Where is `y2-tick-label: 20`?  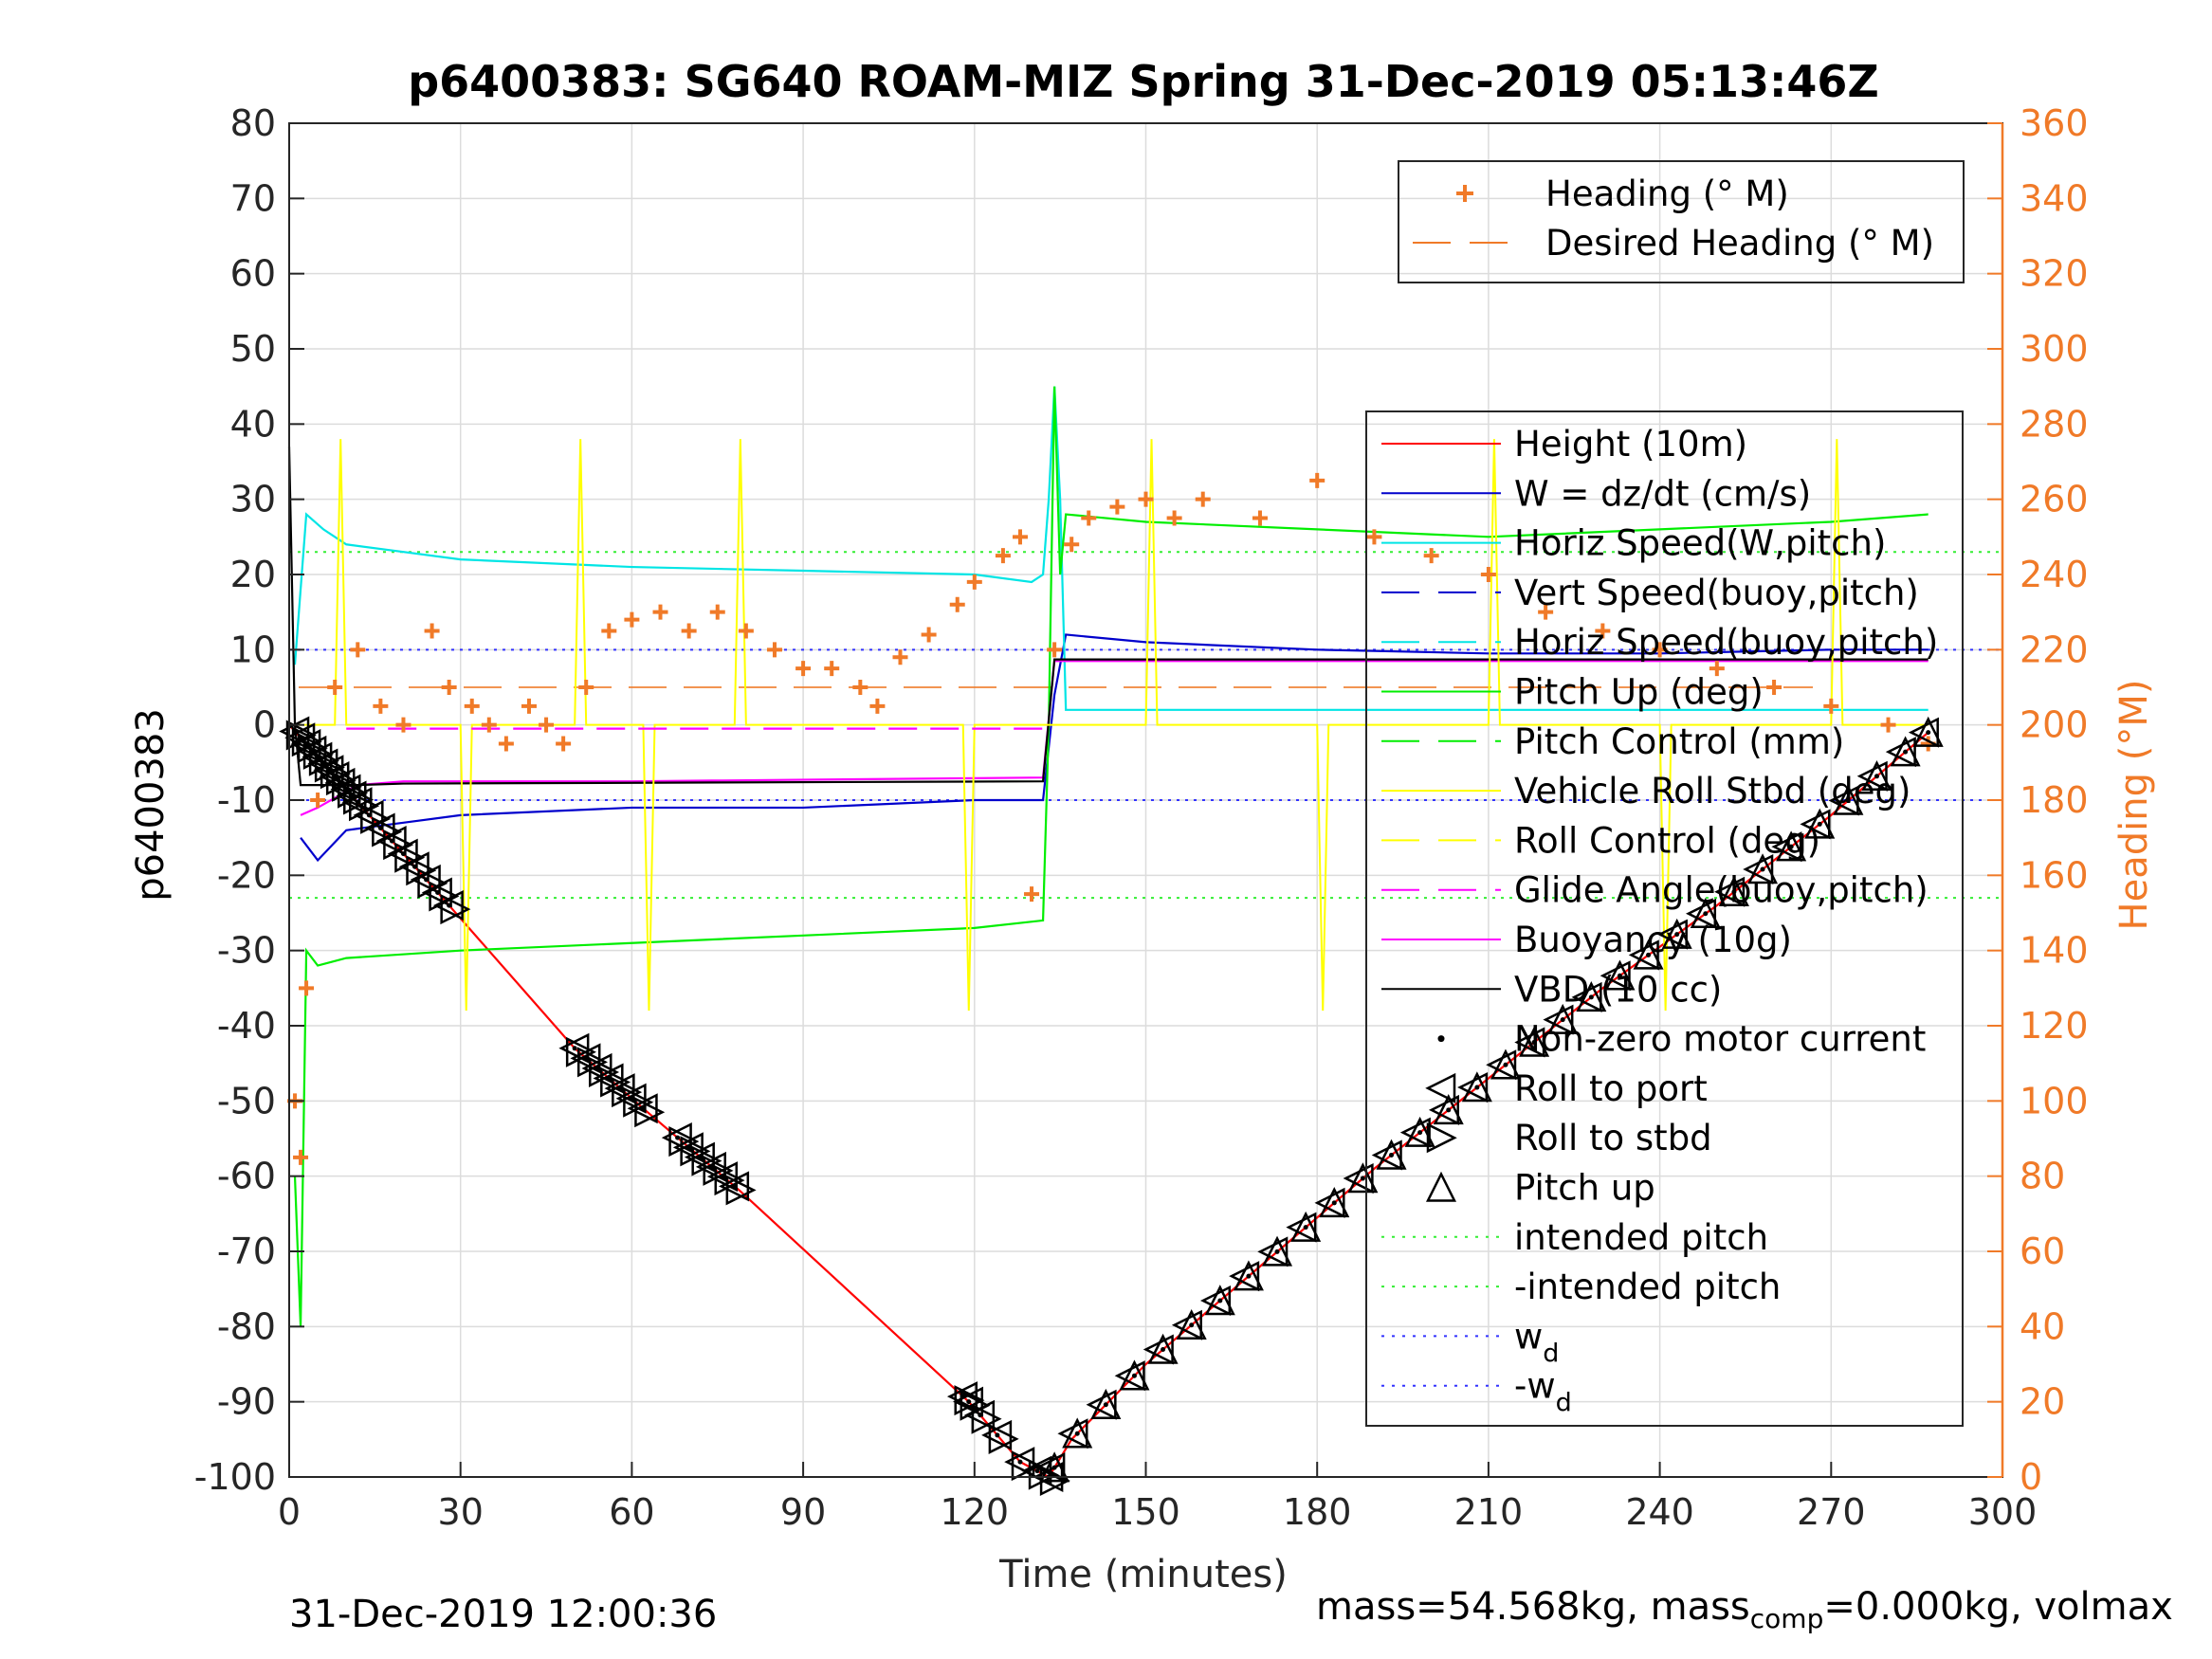 y2-tick-label: 20 is located at coordinates (2042, 1402).